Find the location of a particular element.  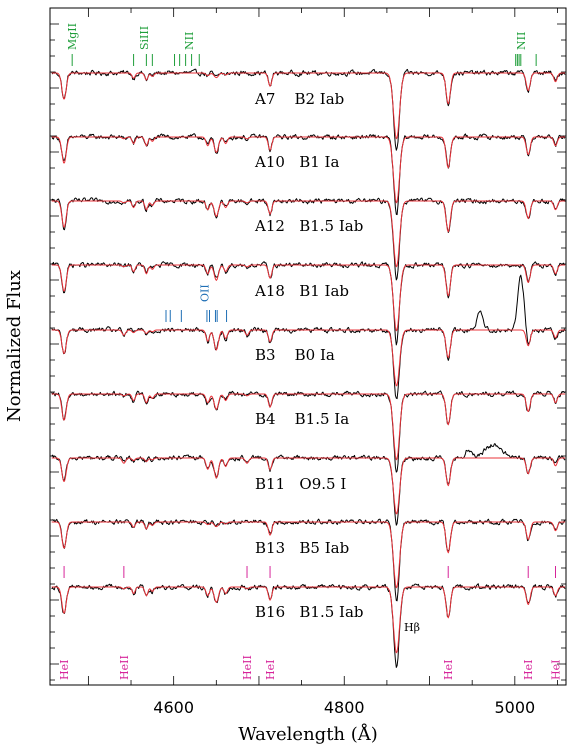

spectrum-label: A10 B1 Ia is located at coordinates (296, 162).